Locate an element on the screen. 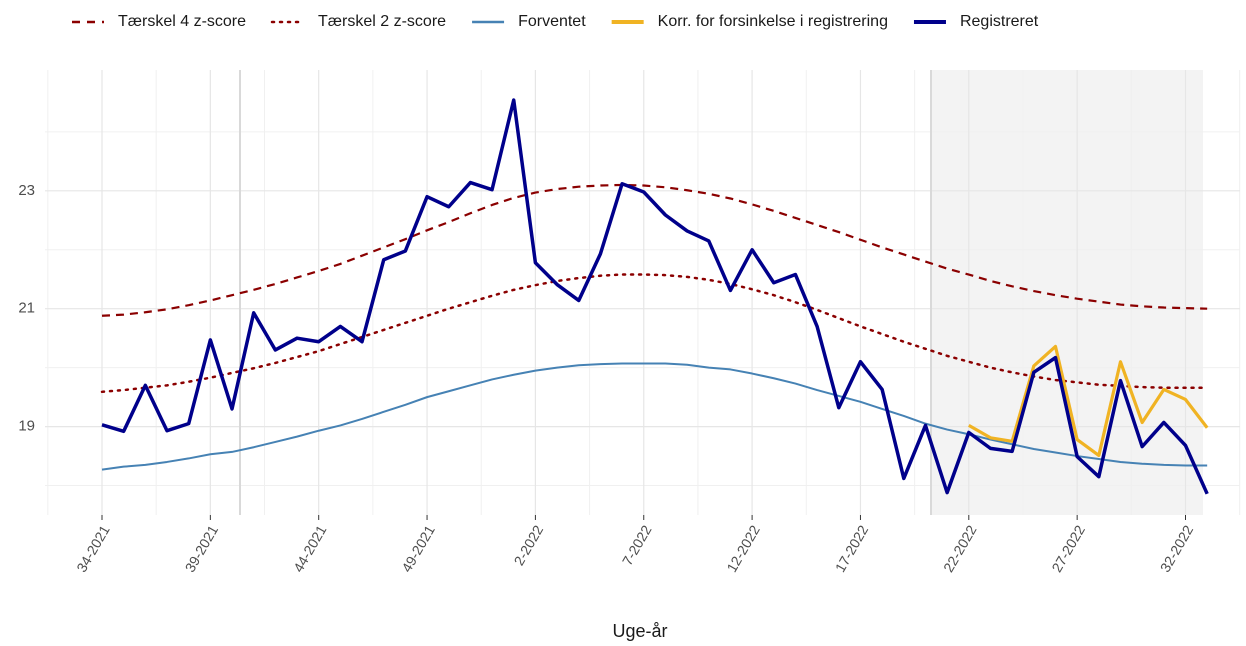  legend-label: Registreret is located at coordinates (999, 21).